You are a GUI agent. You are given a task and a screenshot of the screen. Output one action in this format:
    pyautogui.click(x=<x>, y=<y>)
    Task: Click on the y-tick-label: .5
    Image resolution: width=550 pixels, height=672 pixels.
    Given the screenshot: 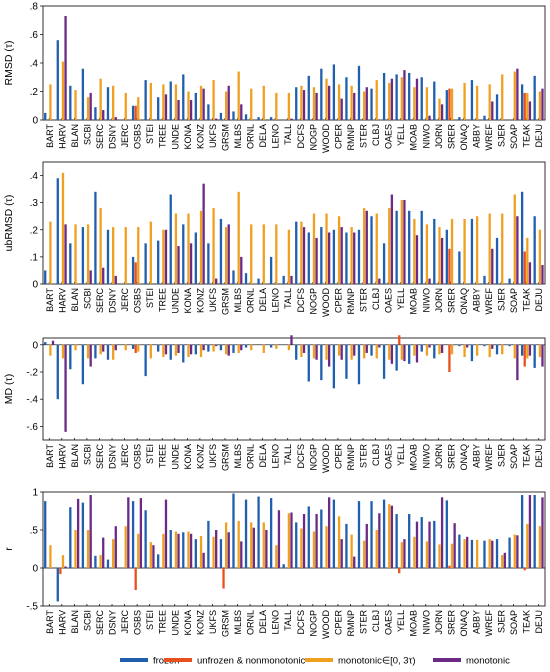 What is the action you would take?
    pyautogui.click(x=34, y=531)
    